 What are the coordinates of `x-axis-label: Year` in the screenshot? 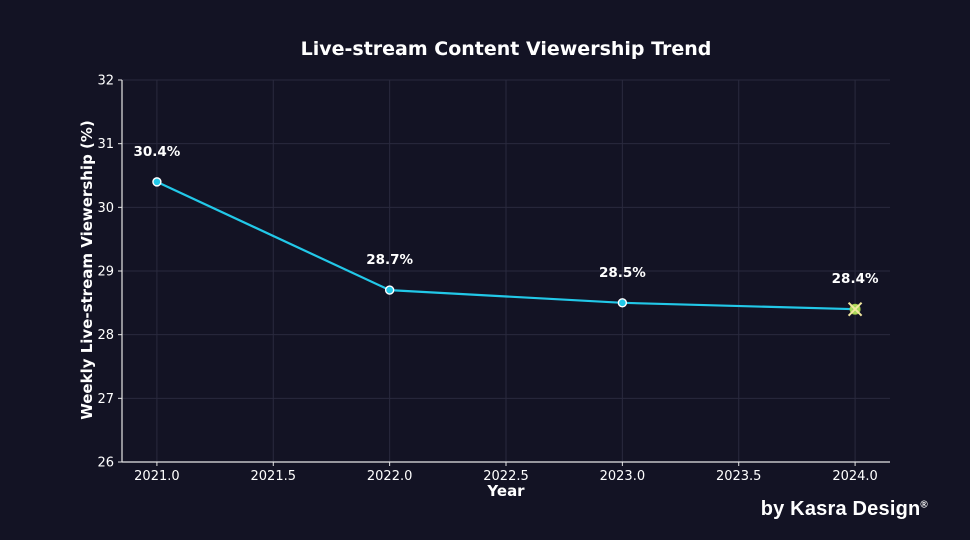 It's located at (505, 491).